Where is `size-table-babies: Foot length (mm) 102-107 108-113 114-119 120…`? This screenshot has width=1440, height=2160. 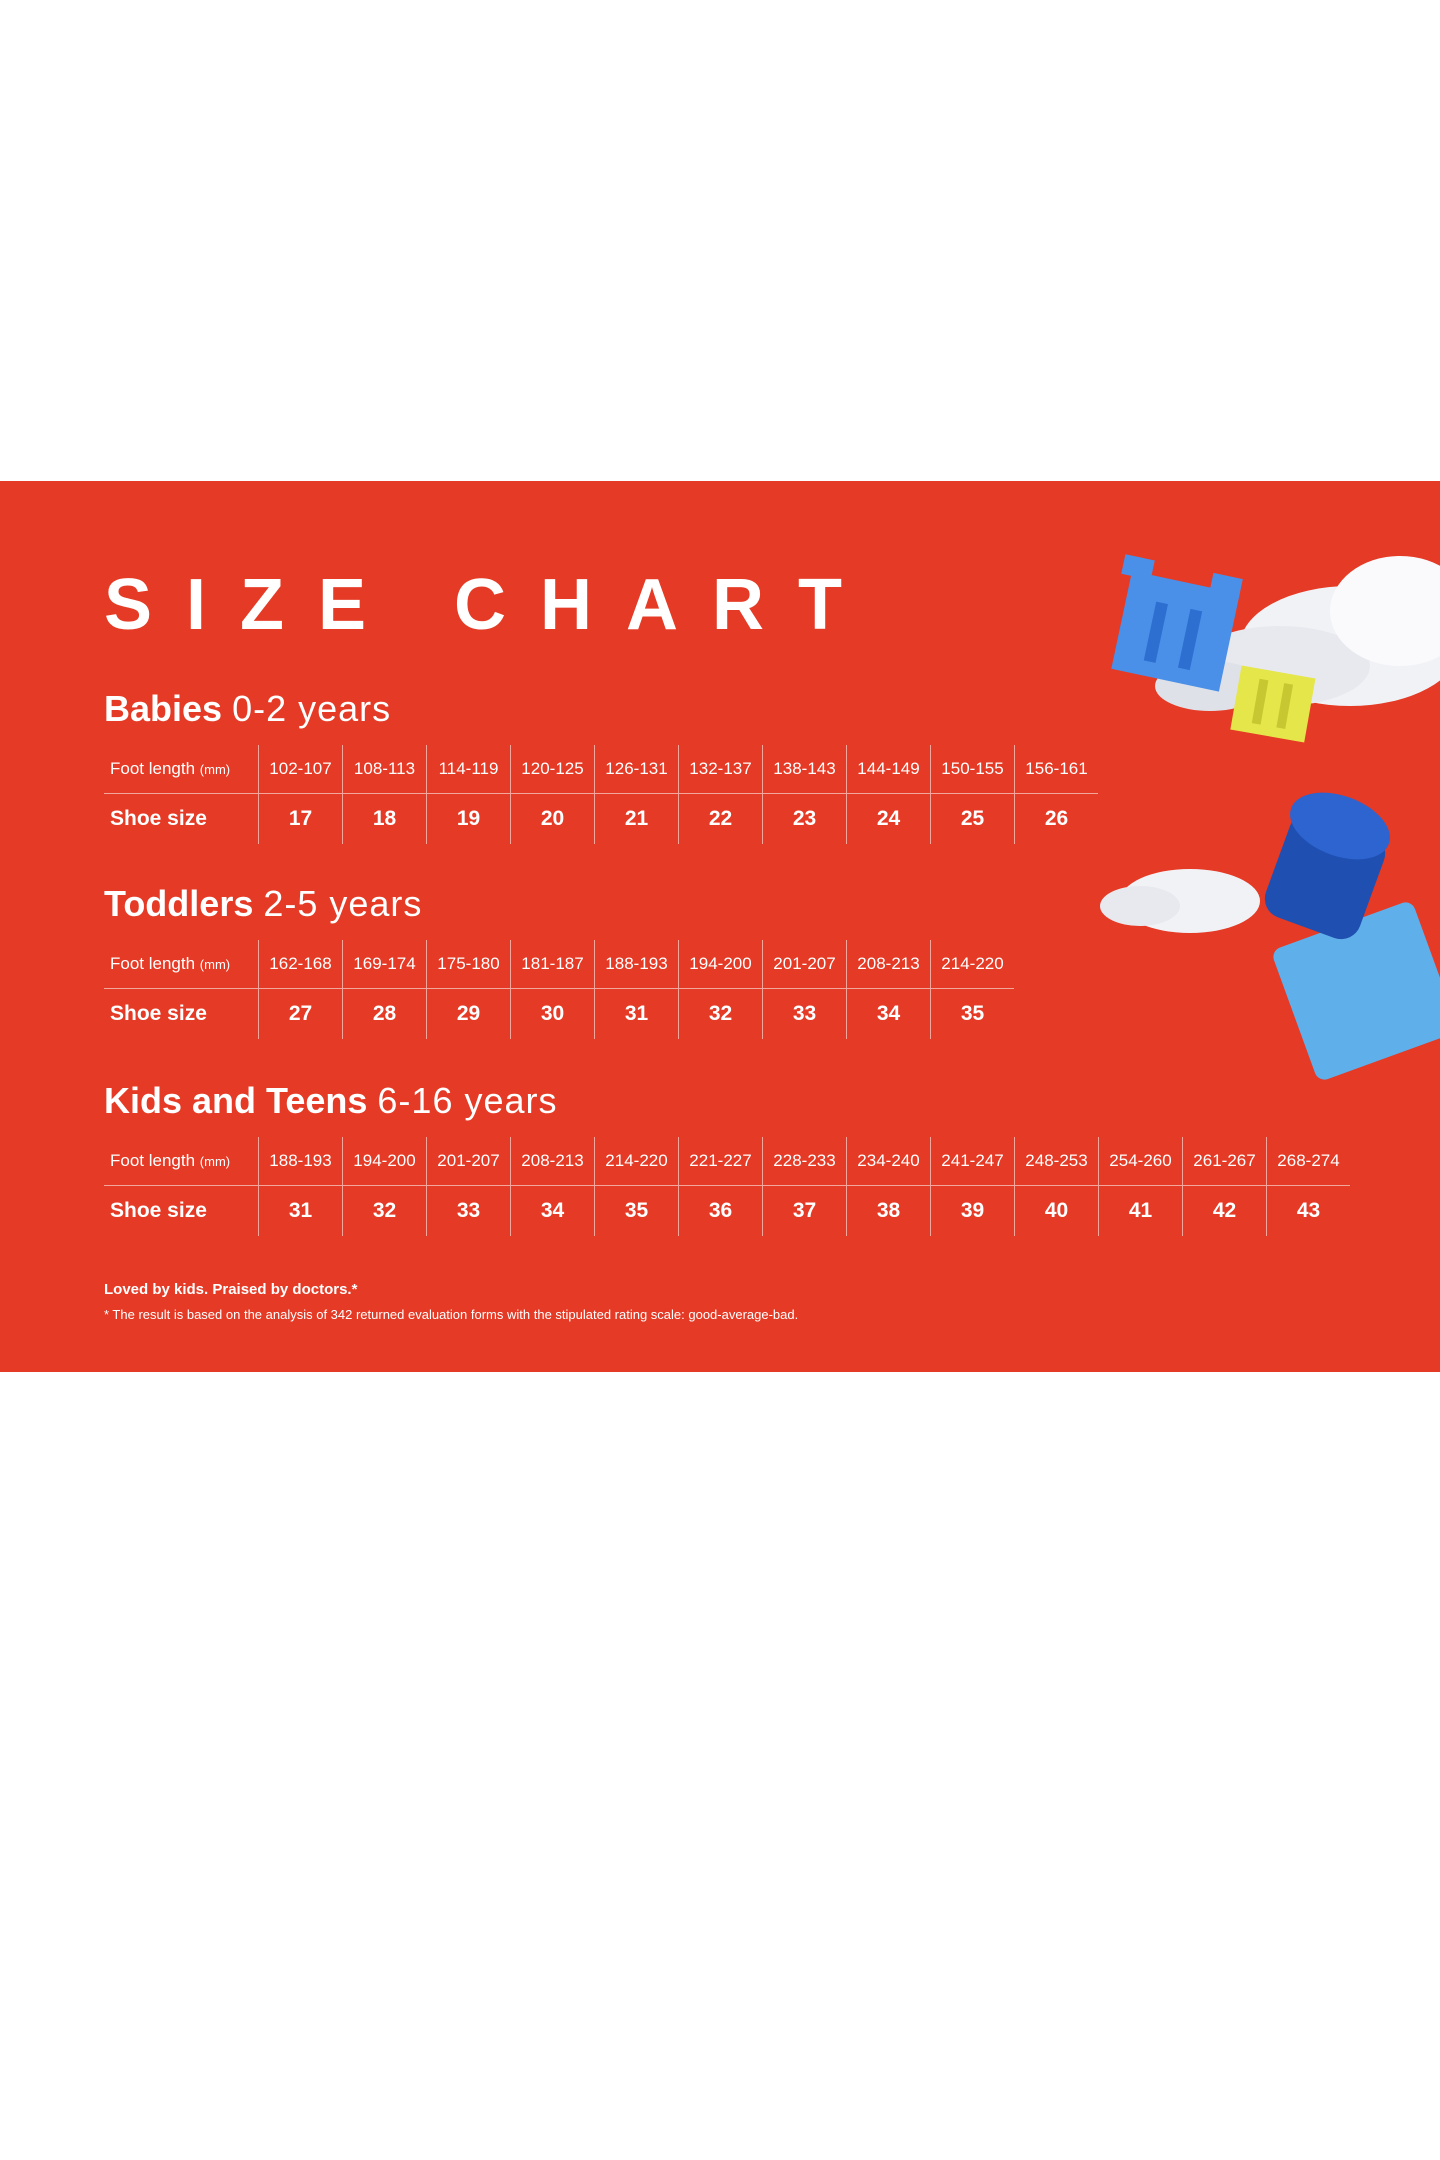
size-table-babies: Foot length (mm) 102-107 108-113 114-119 120… is located at coordinates (601, 794).